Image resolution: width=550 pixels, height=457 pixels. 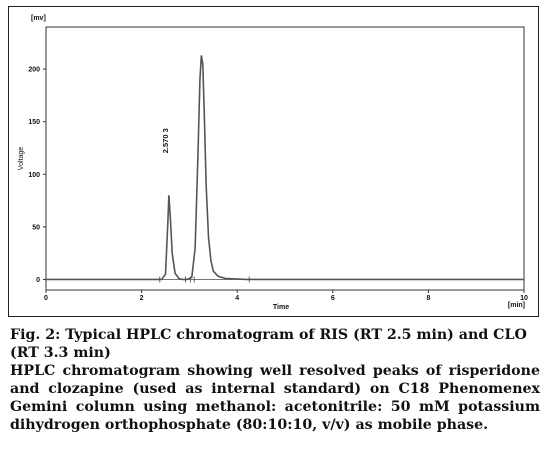 What do you see at coordinates (165, 140) in the screenshot?
I see `peak-label: 2.570 3` at bounding box center [165, 140].